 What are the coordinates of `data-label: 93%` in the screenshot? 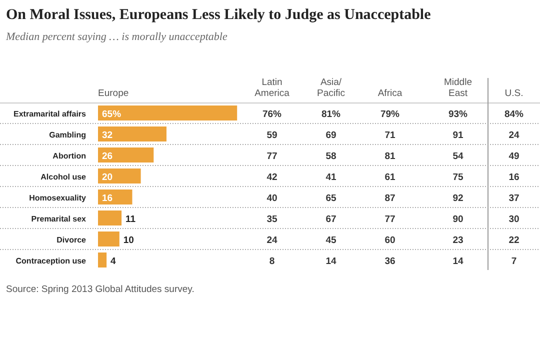 It's located at (458, 114).